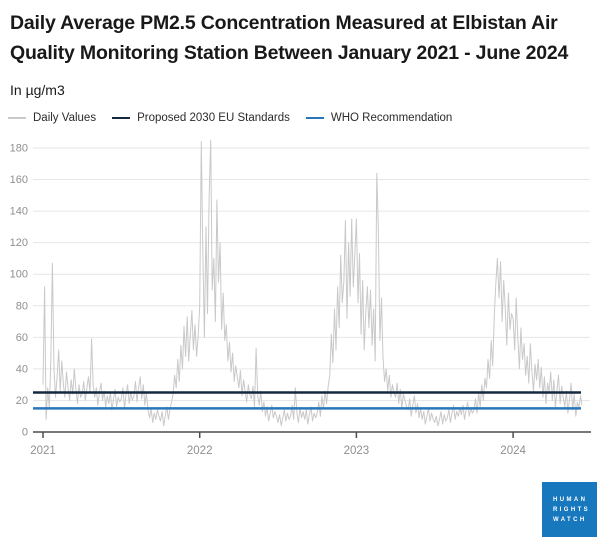  Describe the element at coordinates (17, 118) in the screenshot. I see `daily-values-line-swatch-icon` at that location.